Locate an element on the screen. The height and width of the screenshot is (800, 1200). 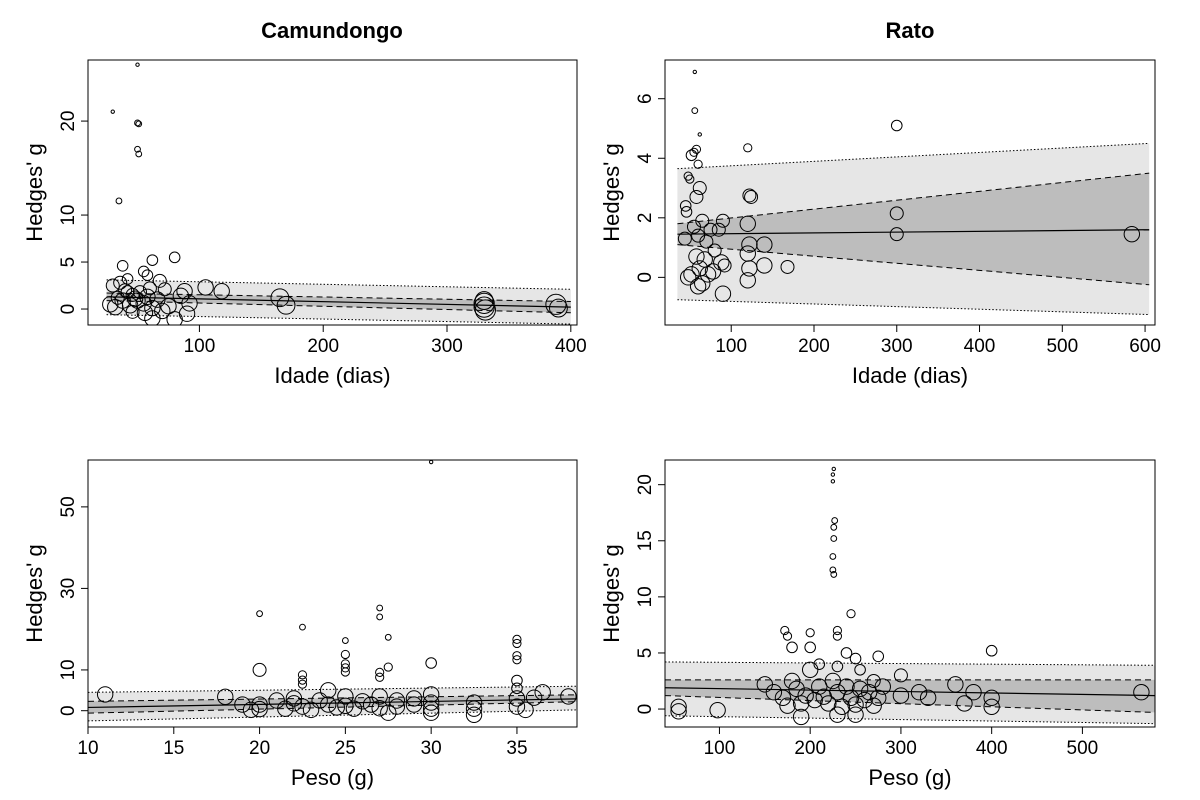
x-tick-label: 35 is located at coordinates (516, 748).